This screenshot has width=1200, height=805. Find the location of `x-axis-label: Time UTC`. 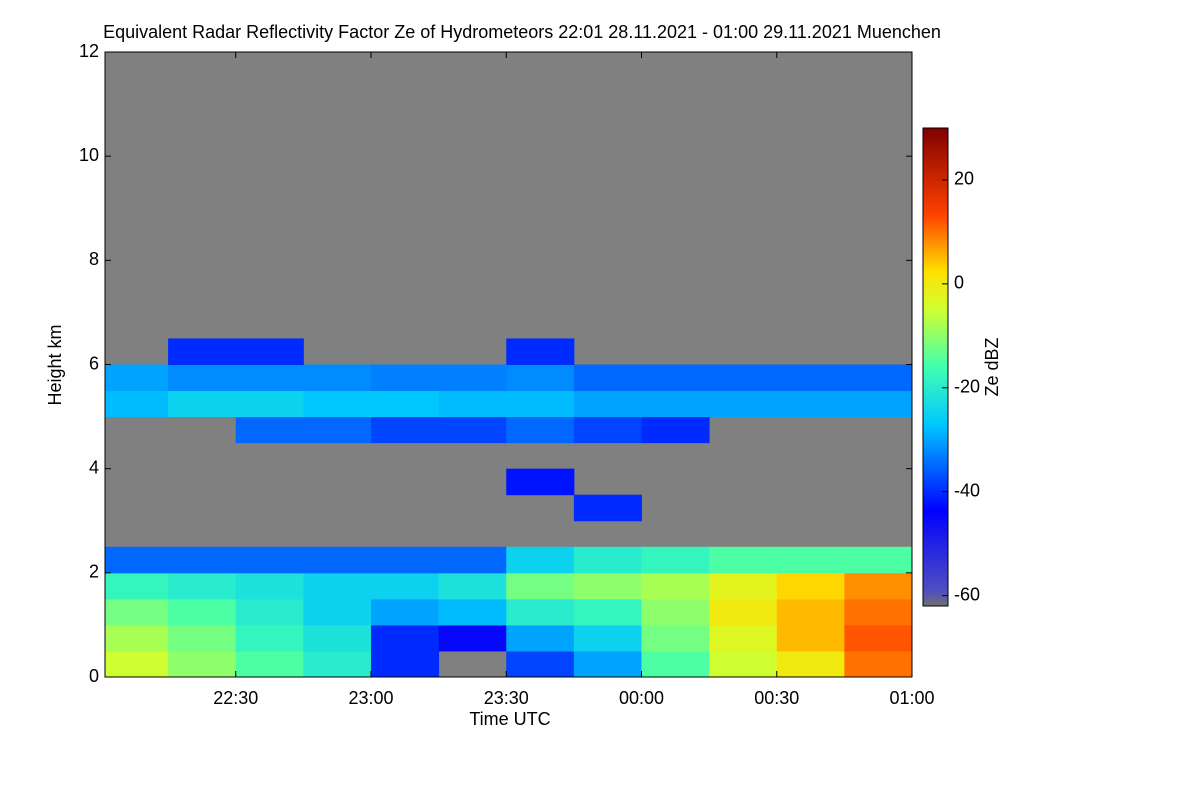

x-axis-label: Time UTC is located at coordinates (509, 719).